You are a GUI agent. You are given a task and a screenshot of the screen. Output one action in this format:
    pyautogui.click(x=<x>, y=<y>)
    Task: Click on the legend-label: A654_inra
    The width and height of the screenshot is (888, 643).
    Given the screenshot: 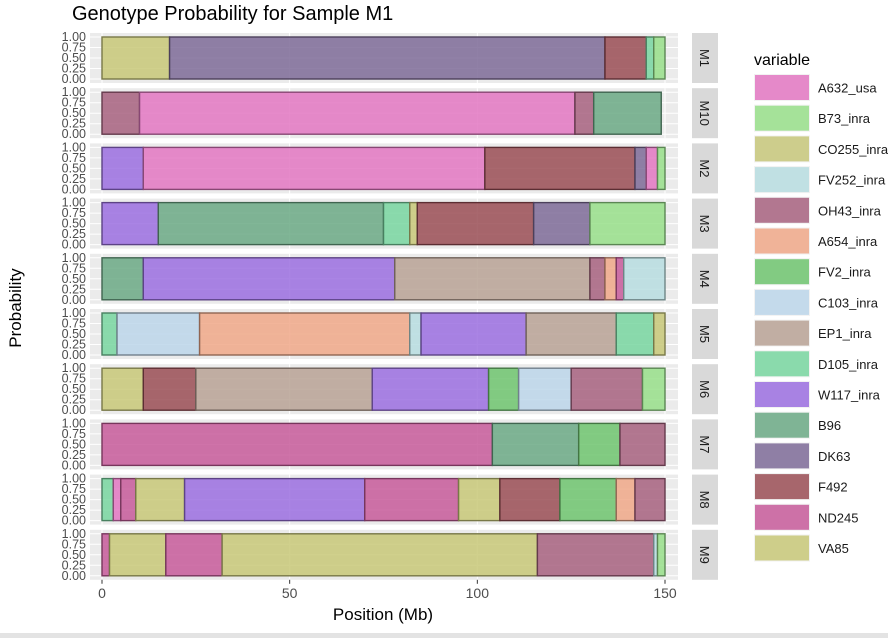 What is the action you would take?
    pyautogui.click(x=848, y=241)
    